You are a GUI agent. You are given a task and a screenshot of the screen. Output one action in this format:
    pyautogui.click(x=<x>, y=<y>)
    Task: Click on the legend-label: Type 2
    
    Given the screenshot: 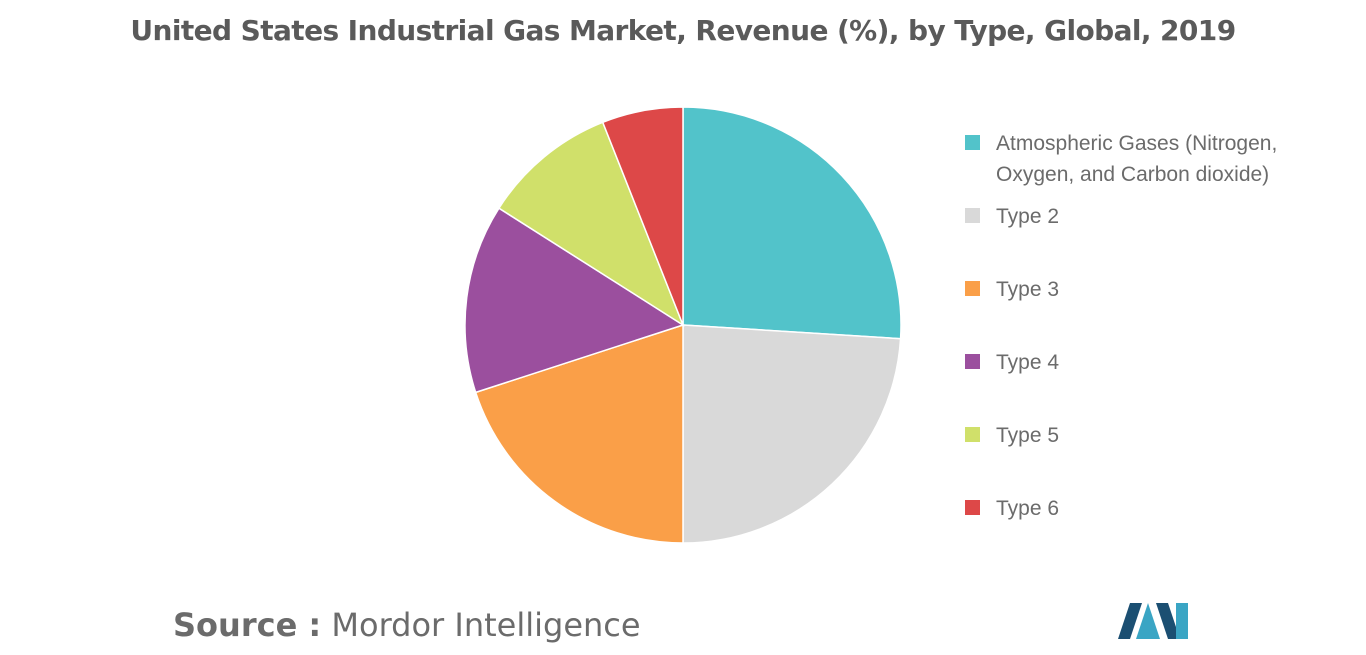 What is the action you would take?
    pyautogui.click(x=1028, y=216)
    